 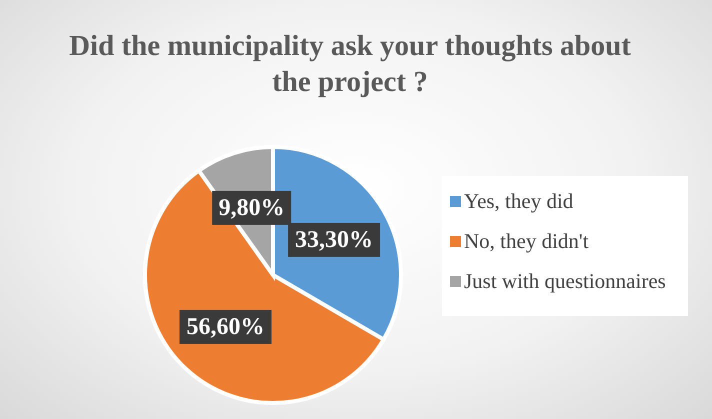 What do you see at coordinates (519, 201) in the screenshot?
I see `legend-label: Yes, they did` at bounding box center [519, 201].